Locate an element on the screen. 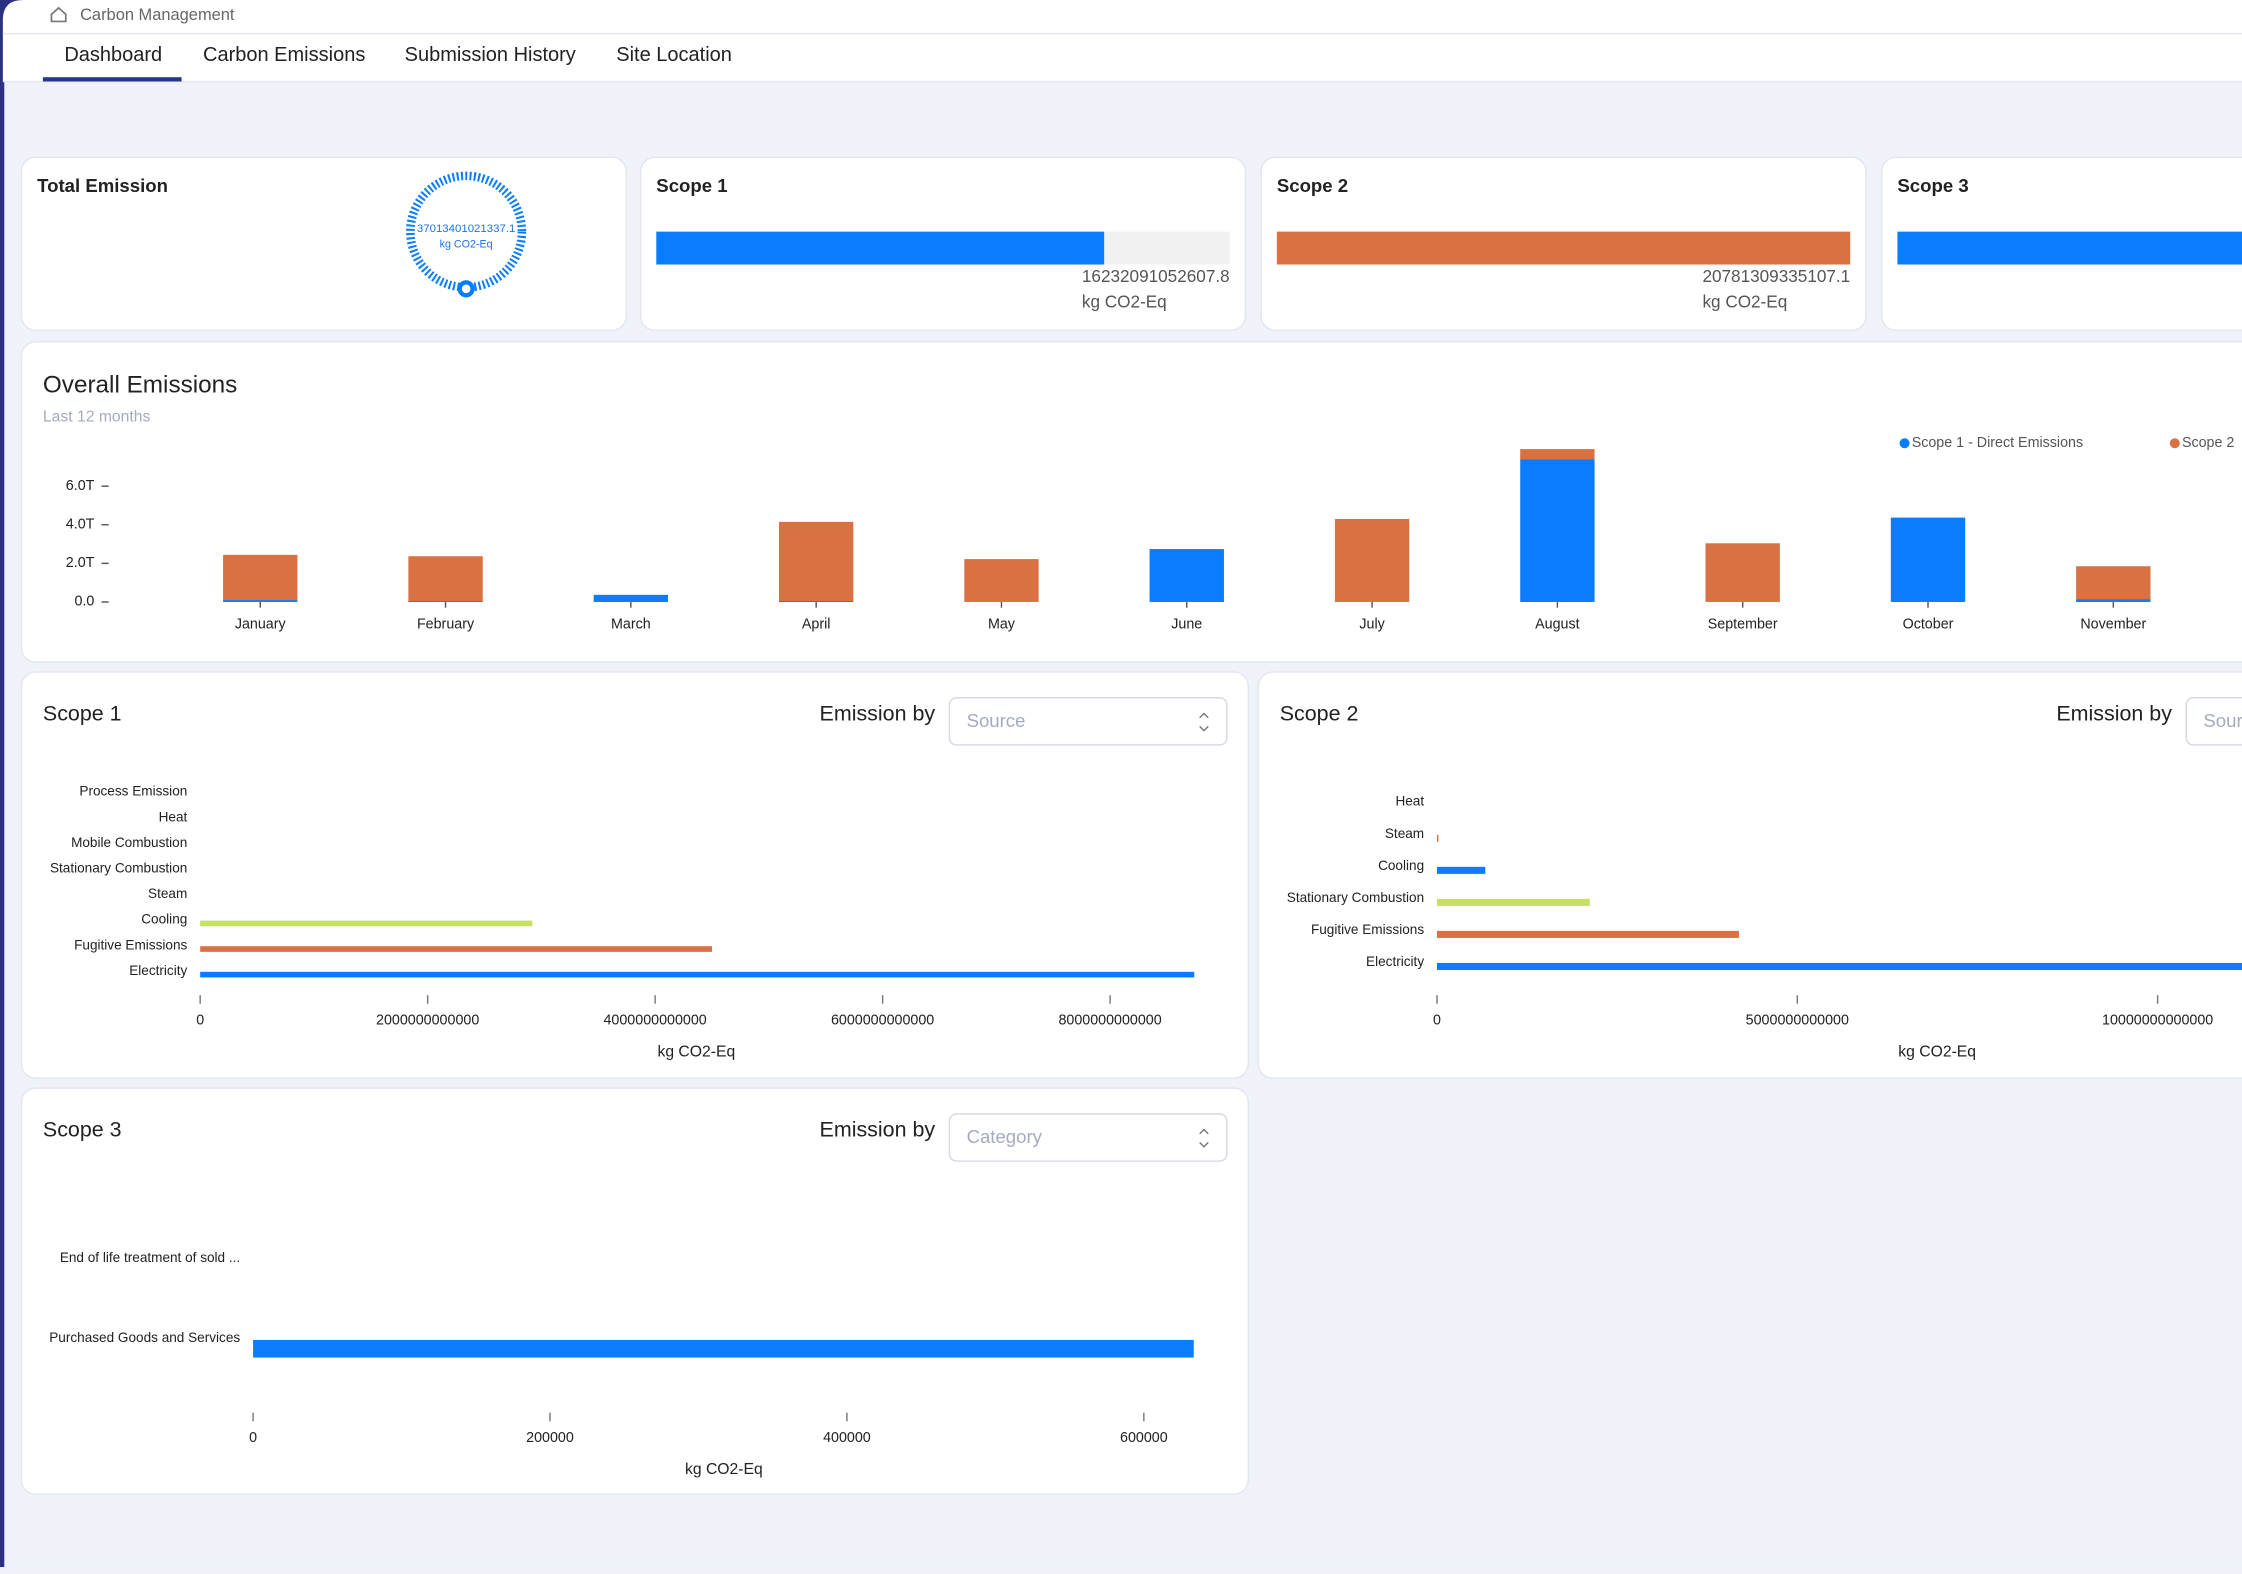 This screenshot has width=2242, height=1574. tab: Site Location is located at coordinates (674, 55).